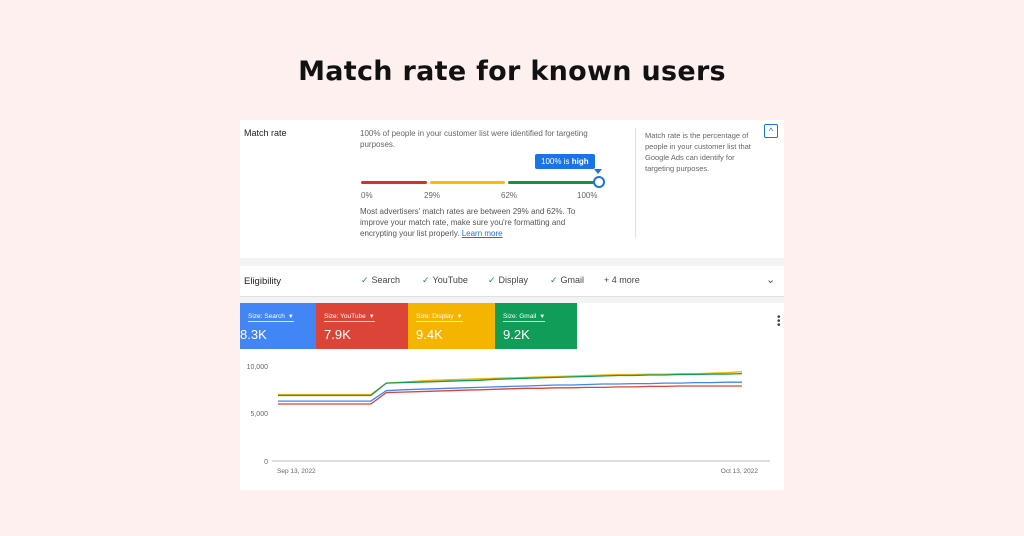  Describe the element at coordinates (345, 316) in the screenshot. I see `tile-label-text: Size: YouTube` at that location.